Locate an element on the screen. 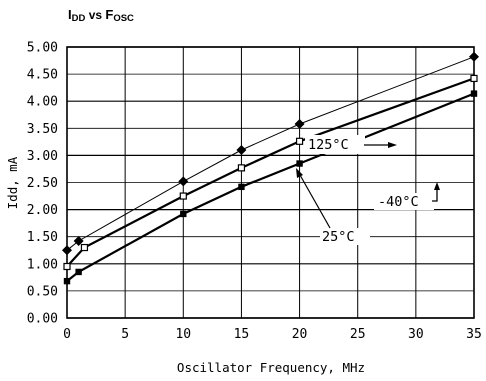 Image resolution: width=486 pixels, height=381 pixels. x-tick-label: 35 is located at coordinates (474, 334).